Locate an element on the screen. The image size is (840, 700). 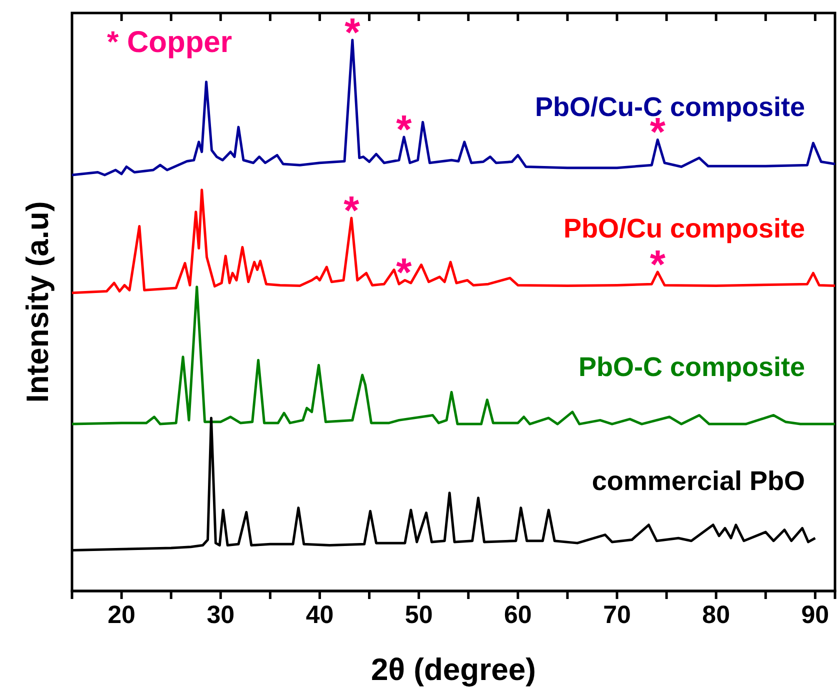
x-tick-label: 30 is located at coordinates (220, 614).